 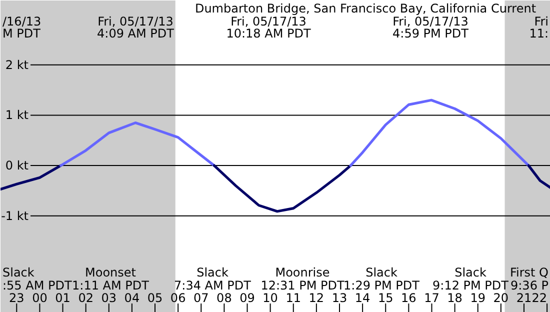 What do you see at coordinates (431, 27) in the screenshot?
I see `annotation: Fri, 05/17/13 4:59 PM PDT` at bounding box center [431, 27].